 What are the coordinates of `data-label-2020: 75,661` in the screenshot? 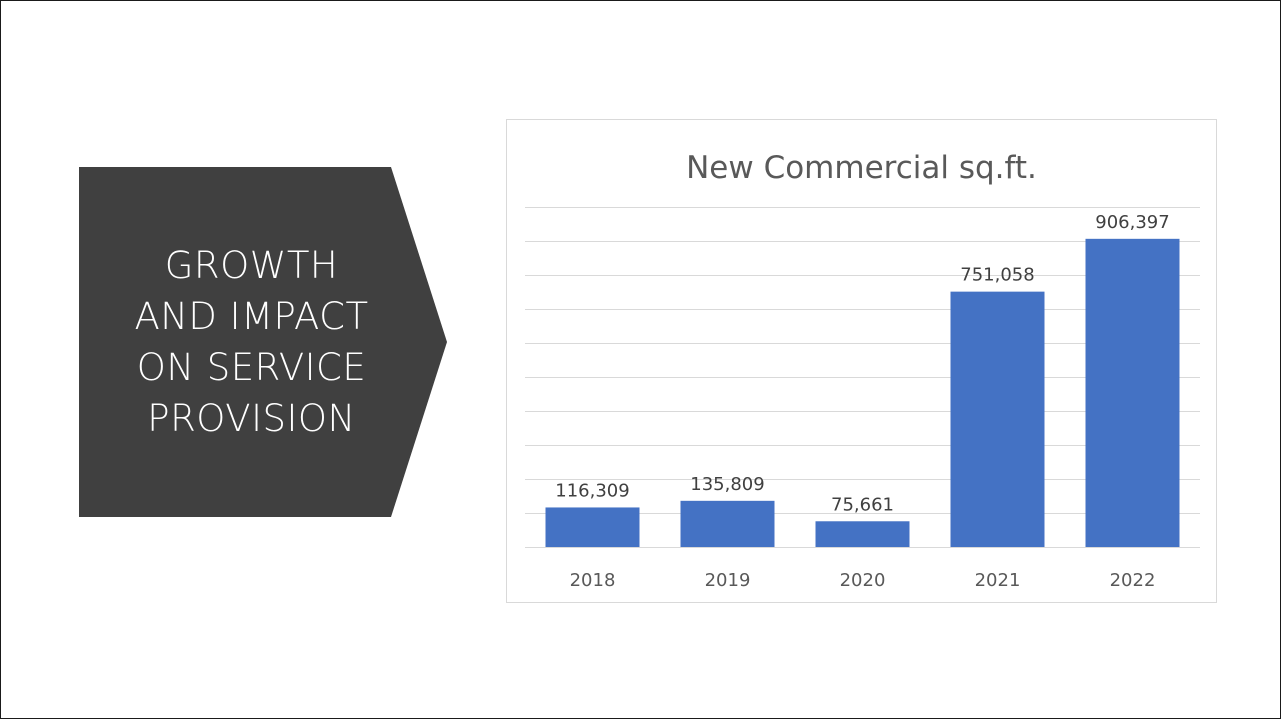 It's located at (862, 504).